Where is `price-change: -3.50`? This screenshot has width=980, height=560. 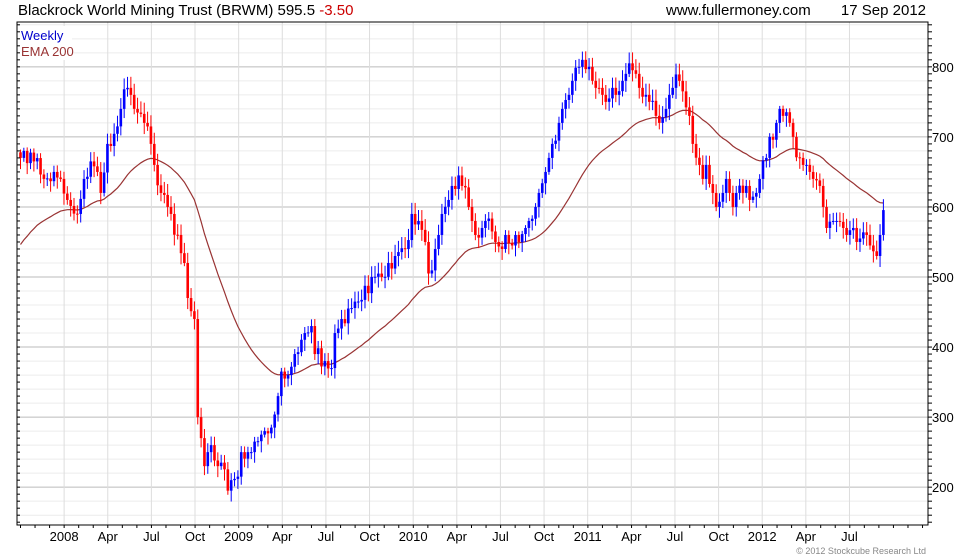 price-change: -3.50 is located at coordinates (336, 10).